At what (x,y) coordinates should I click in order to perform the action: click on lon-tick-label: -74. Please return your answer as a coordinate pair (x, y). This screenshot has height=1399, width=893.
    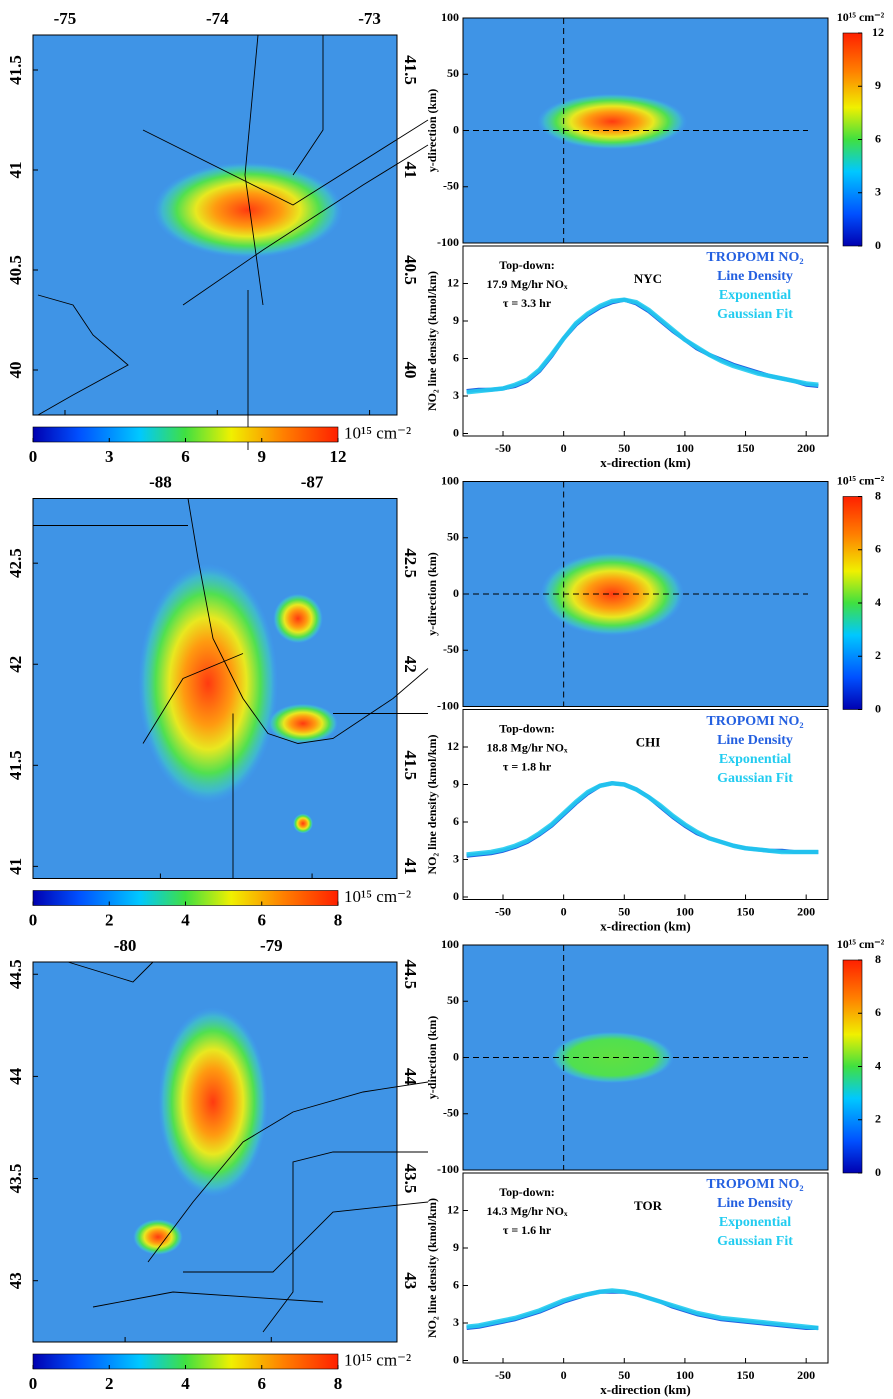
    Looking at the image, I should click on (217, 18).